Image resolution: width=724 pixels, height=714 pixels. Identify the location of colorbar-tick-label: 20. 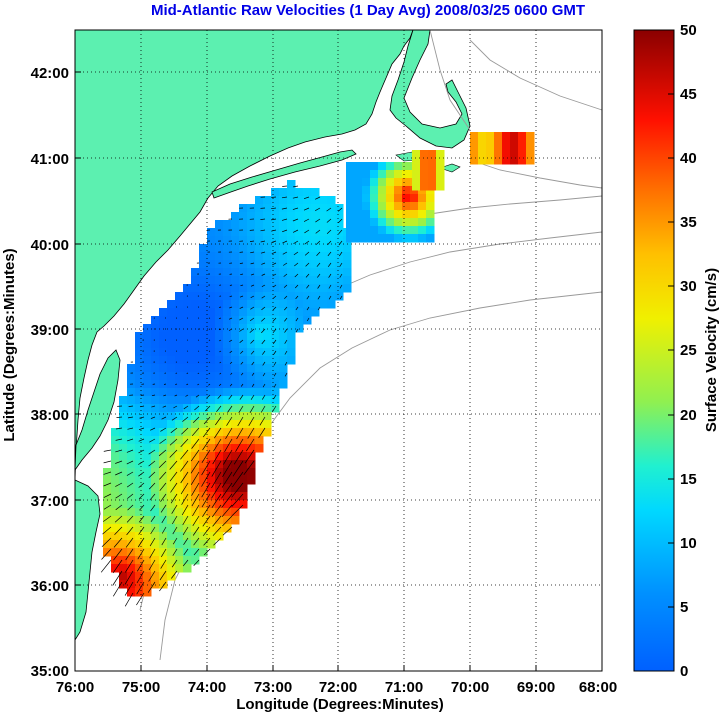
(688, 415).